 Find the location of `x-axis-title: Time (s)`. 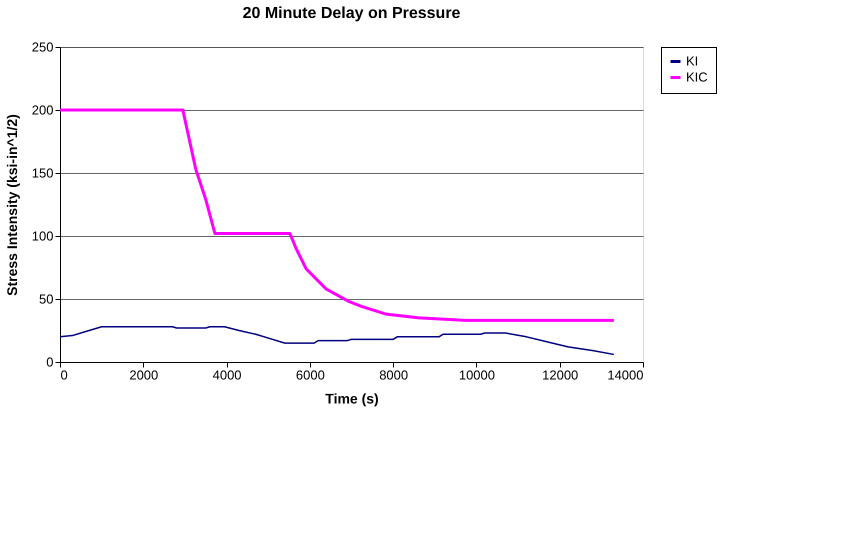

x-axis-title: Time (s) is located at coordinates (352, 398).